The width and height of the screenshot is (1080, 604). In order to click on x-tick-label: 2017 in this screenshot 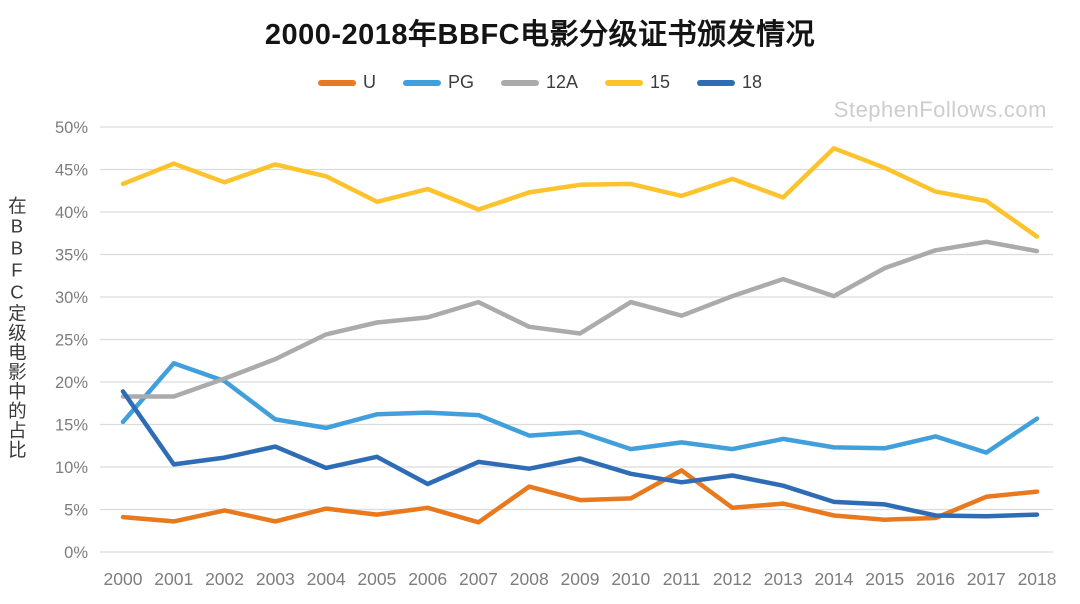, I will do `click(986, 579)`.